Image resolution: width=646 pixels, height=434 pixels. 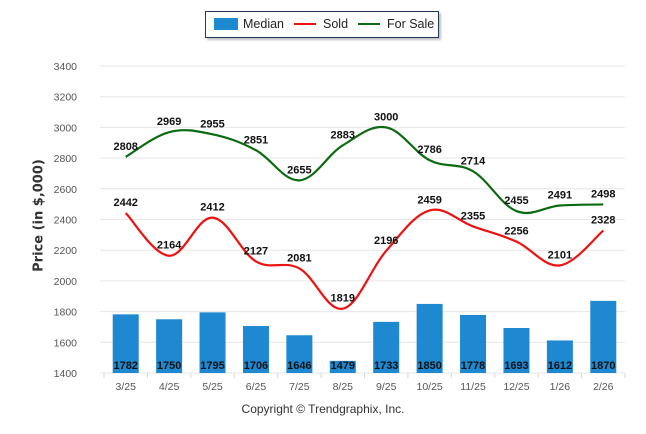 I want to click on sold-point-label: 2459, so click(x=429, y=200).